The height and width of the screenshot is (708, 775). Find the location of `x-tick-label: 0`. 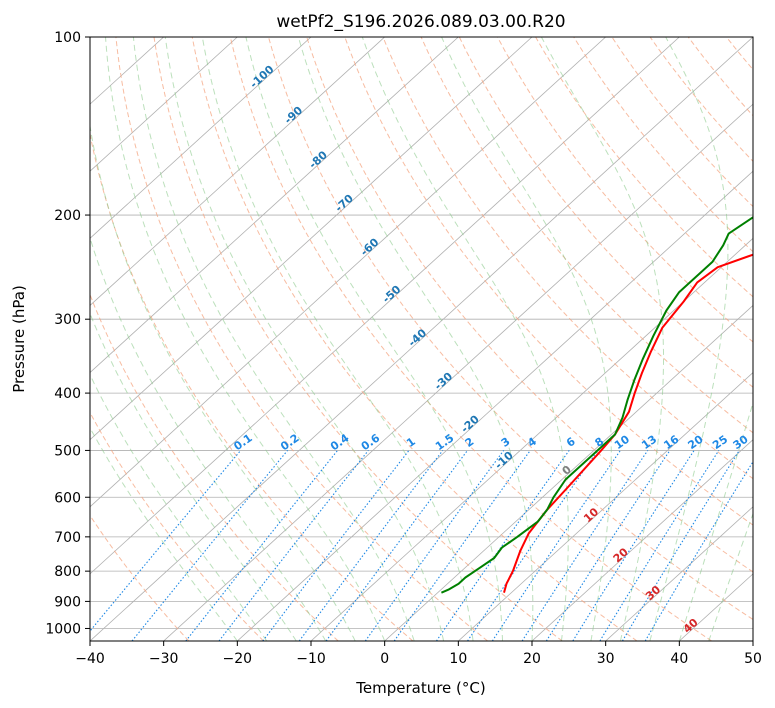

x-tick-label: 0 is located at coordinates (384, 659).